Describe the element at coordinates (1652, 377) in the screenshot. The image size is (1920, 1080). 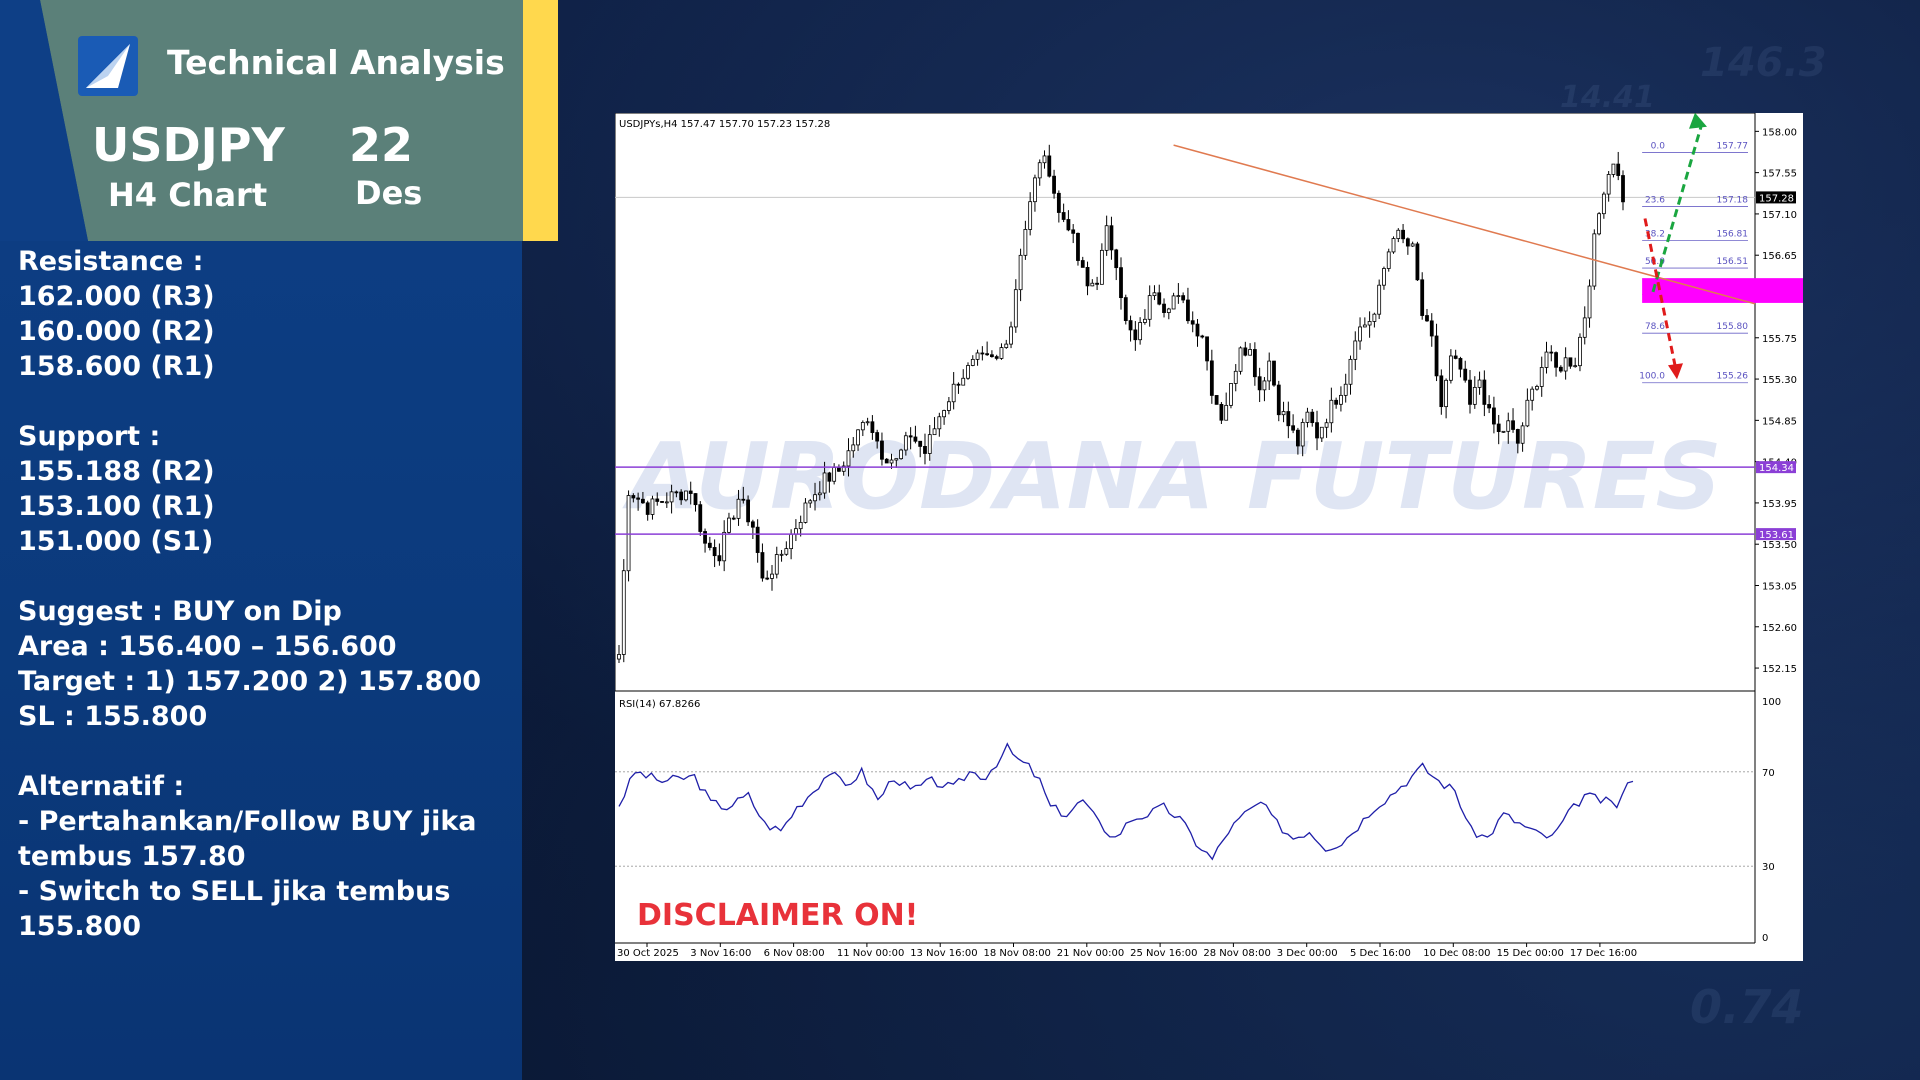
I see `fib-level-label: 100.0` at that location.